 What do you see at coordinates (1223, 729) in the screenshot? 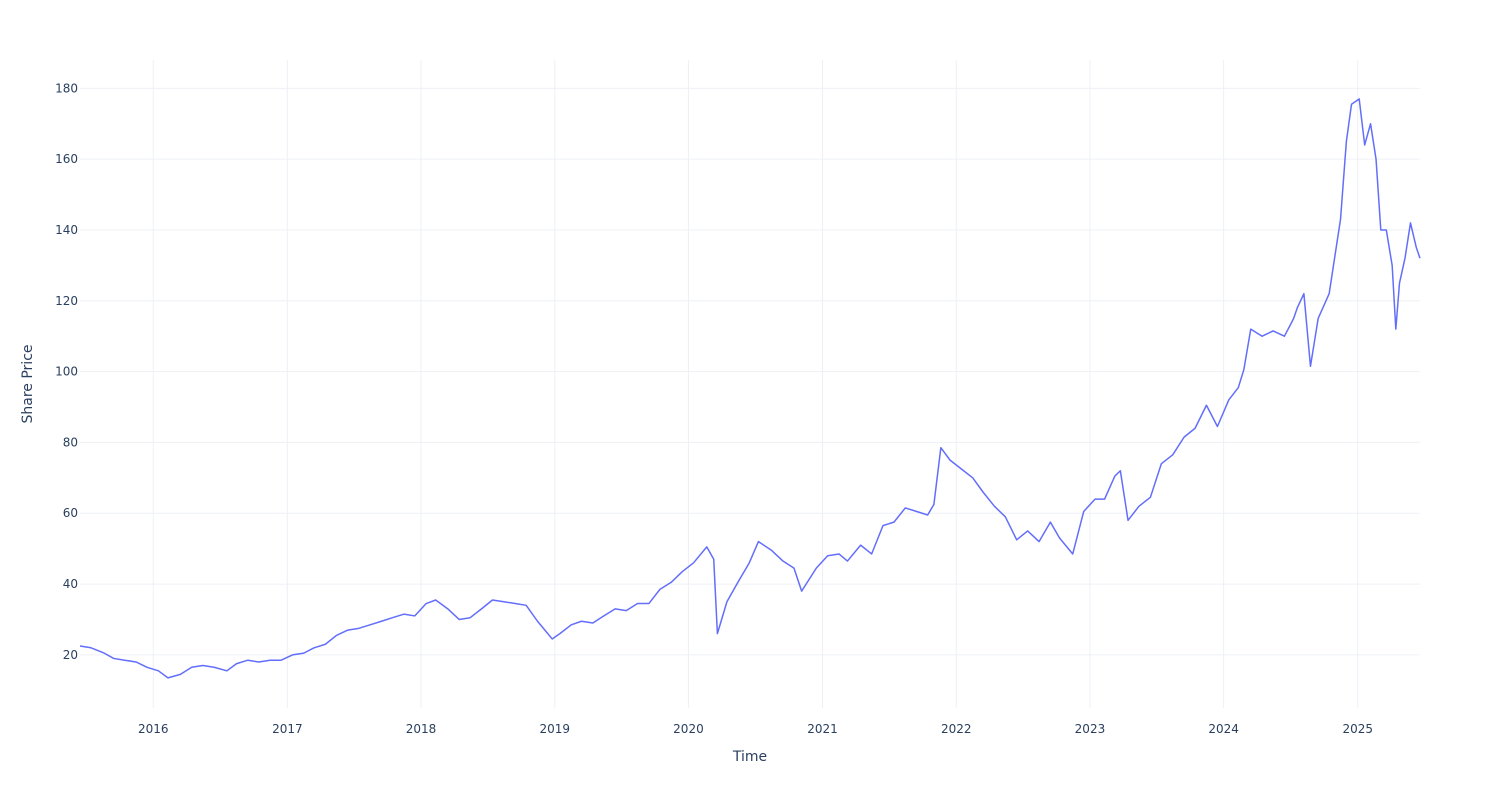
I see `x-tick-label: 2024` at bounding box center [1223, 729].